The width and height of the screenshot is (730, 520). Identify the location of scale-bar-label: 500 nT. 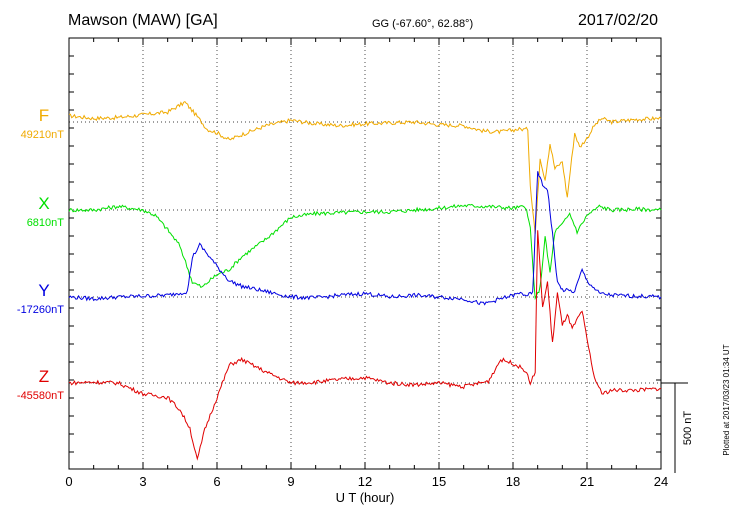
(688, 428).